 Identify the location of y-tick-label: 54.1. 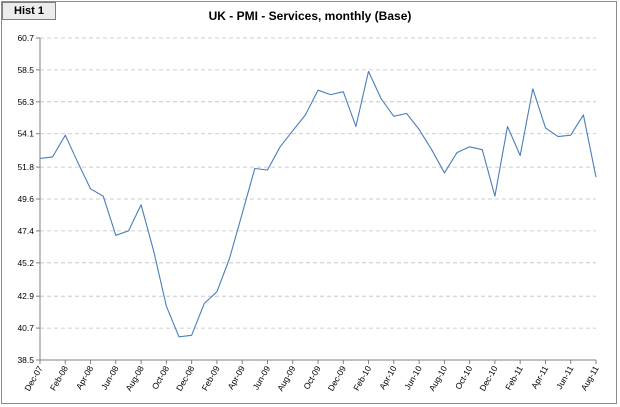
(25, 134).